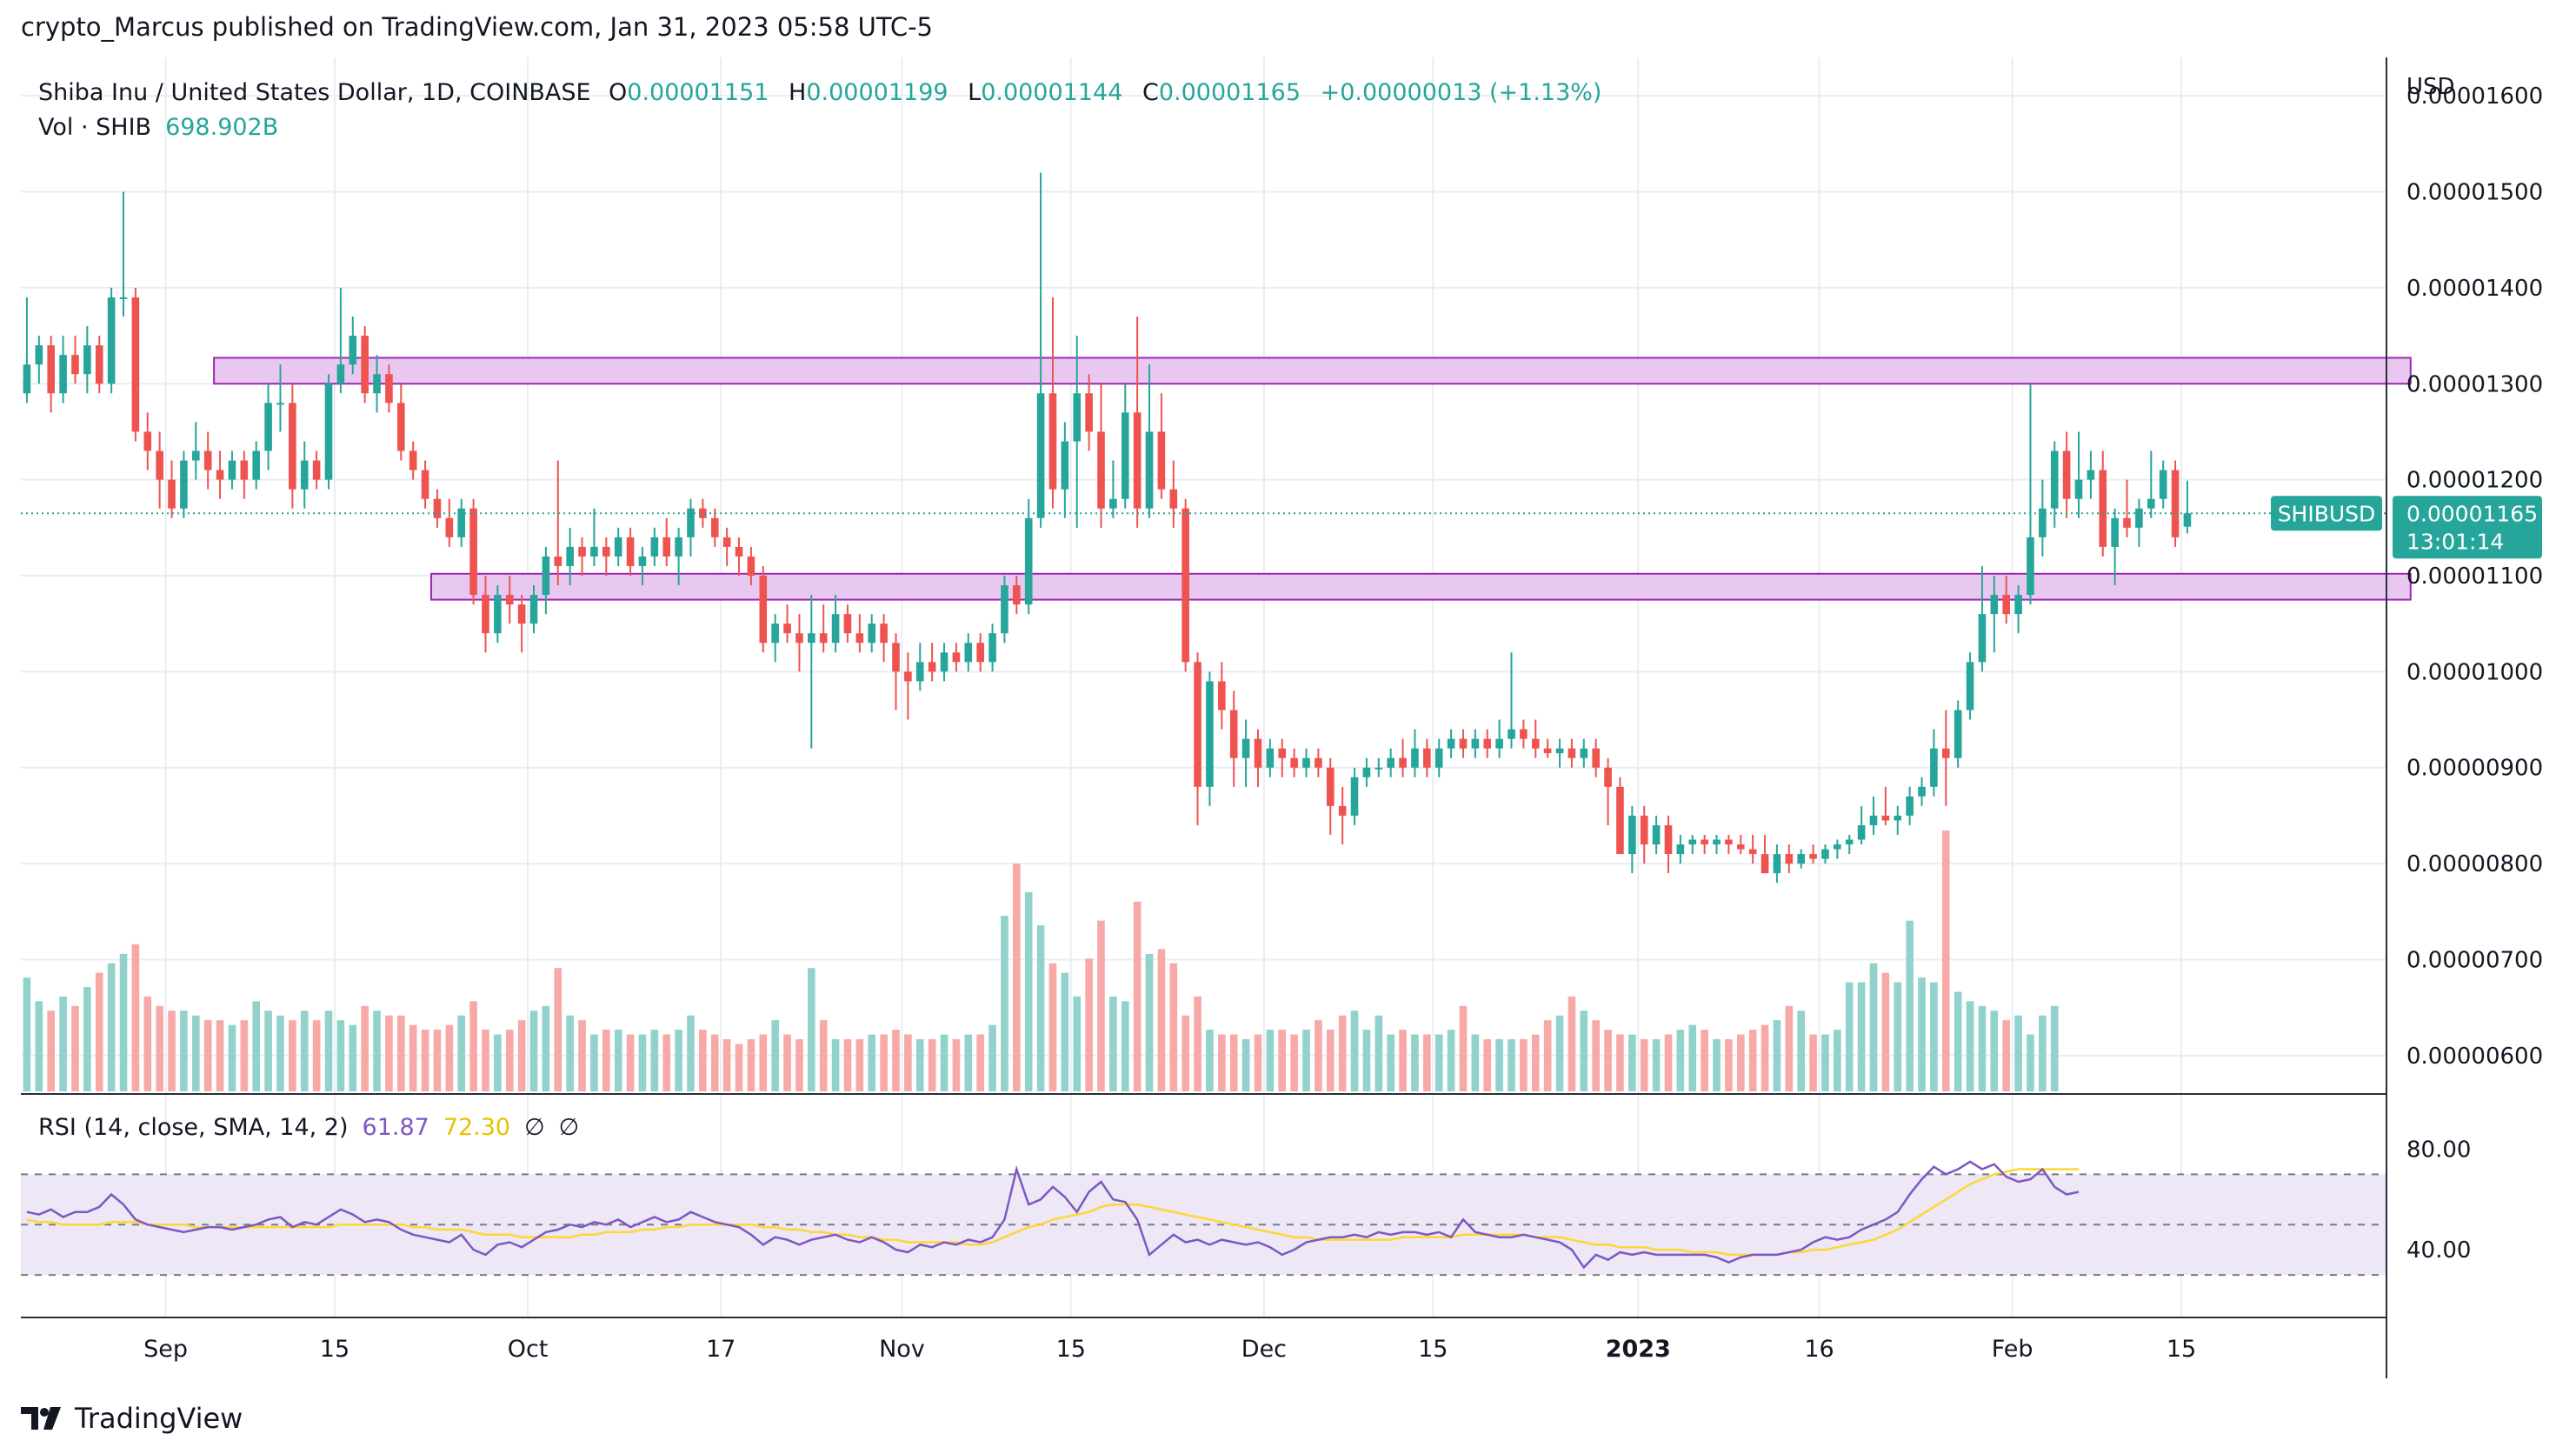 The image size is (2576, 1454). Describe the element at coordinates (2474, 289) in the screenshot. I see `price-tick-label: 0.00001400` at that location.